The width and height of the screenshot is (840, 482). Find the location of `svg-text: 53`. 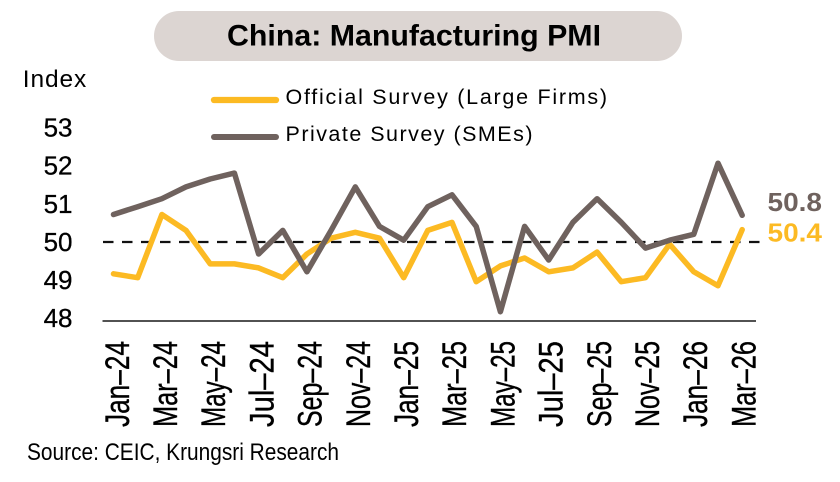

svg-text: 53 is located at coordinates (58, 128).